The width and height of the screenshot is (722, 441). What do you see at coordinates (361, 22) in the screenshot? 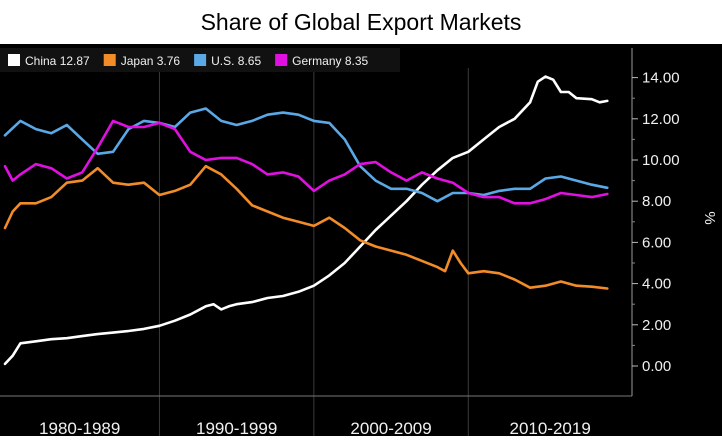
I see `chart-title: Share of Global Export Markets` at bounding box center [361, 22].